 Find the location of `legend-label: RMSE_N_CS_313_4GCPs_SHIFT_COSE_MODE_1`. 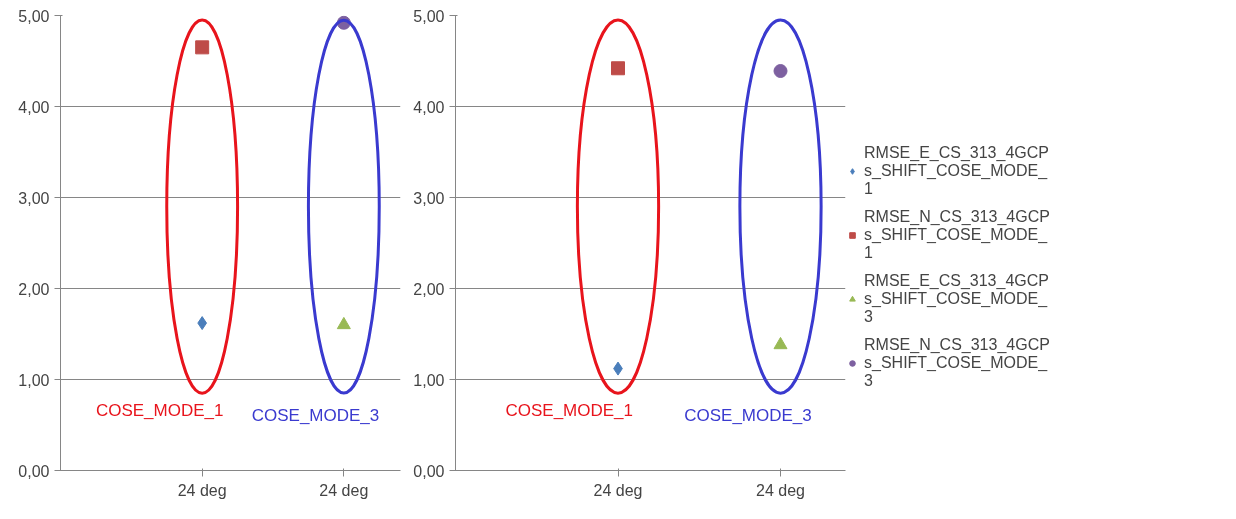

legend-label: RMSE_N_CS_313_4GCPs_SHIFT_COSE_MODE_1 is located at coordinates (957, 235).